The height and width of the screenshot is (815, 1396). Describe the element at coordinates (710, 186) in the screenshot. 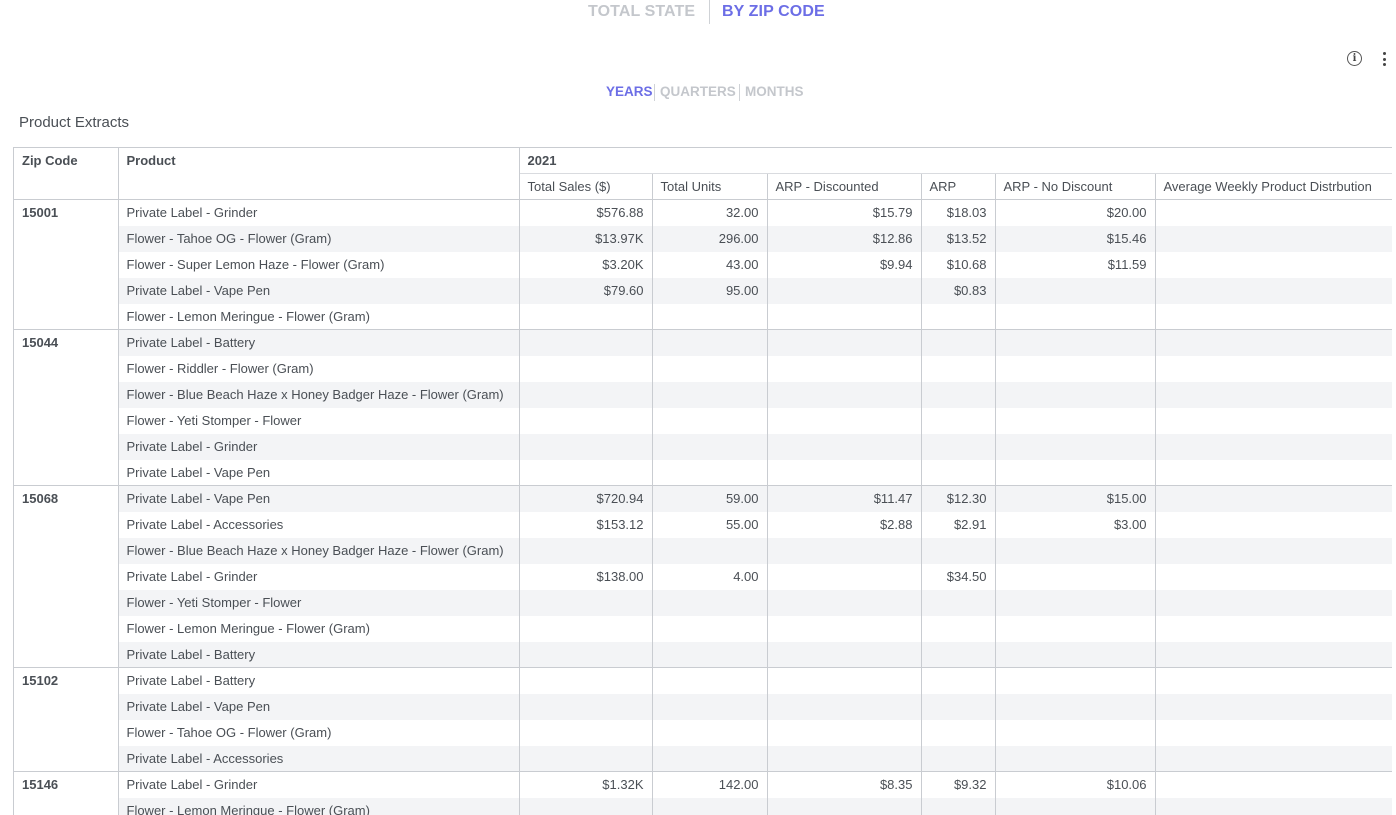

I see `metric-header: Total Units` at that location.